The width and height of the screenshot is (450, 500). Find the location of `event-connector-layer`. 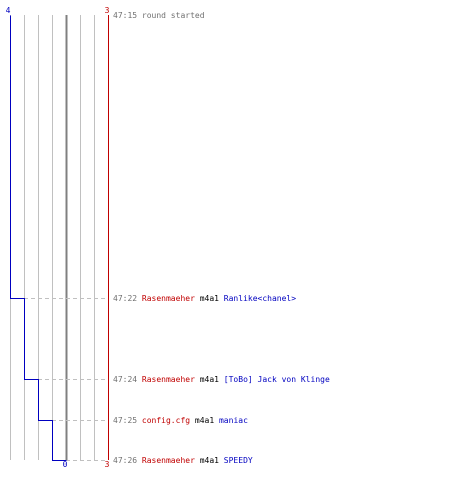

event-connector-layer is located at coordinates (66, 379).